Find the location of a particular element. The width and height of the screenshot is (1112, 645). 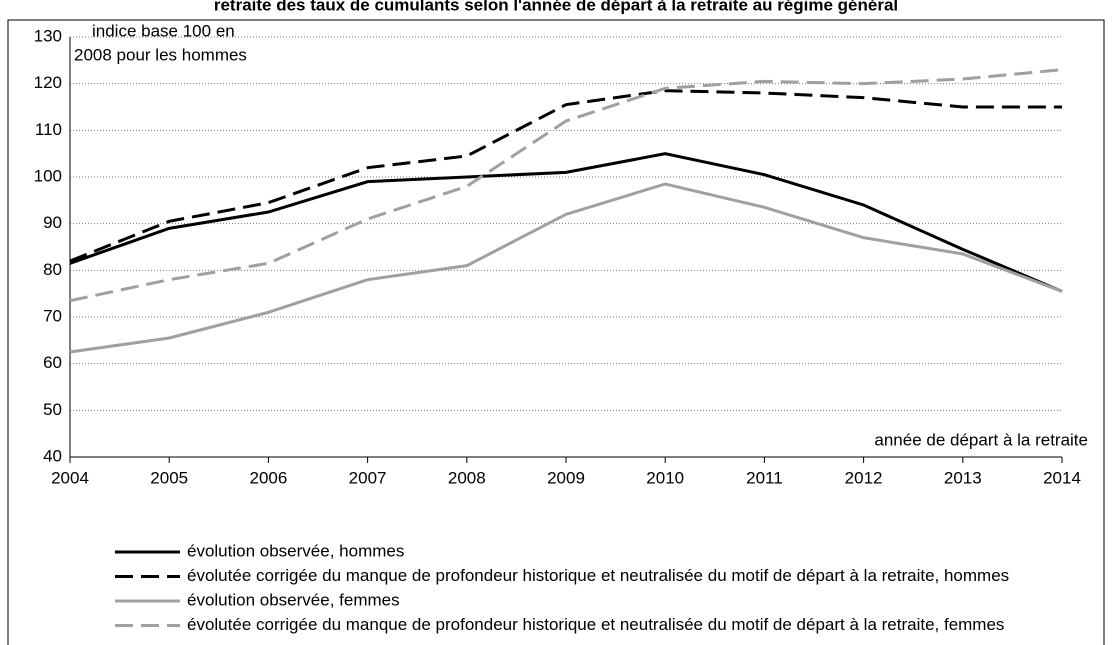

x-tick-label: 2013 is located at coordinates (963, 477).